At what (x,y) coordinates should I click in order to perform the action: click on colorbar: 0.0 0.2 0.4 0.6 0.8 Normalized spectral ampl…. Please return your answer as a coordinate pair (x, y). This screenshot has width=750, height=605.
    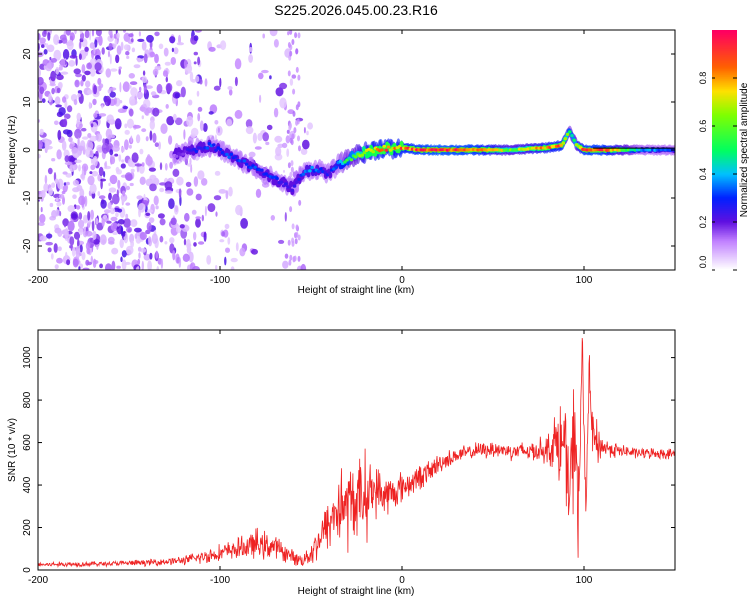
    Looking at the image, I should click on (724, 150).